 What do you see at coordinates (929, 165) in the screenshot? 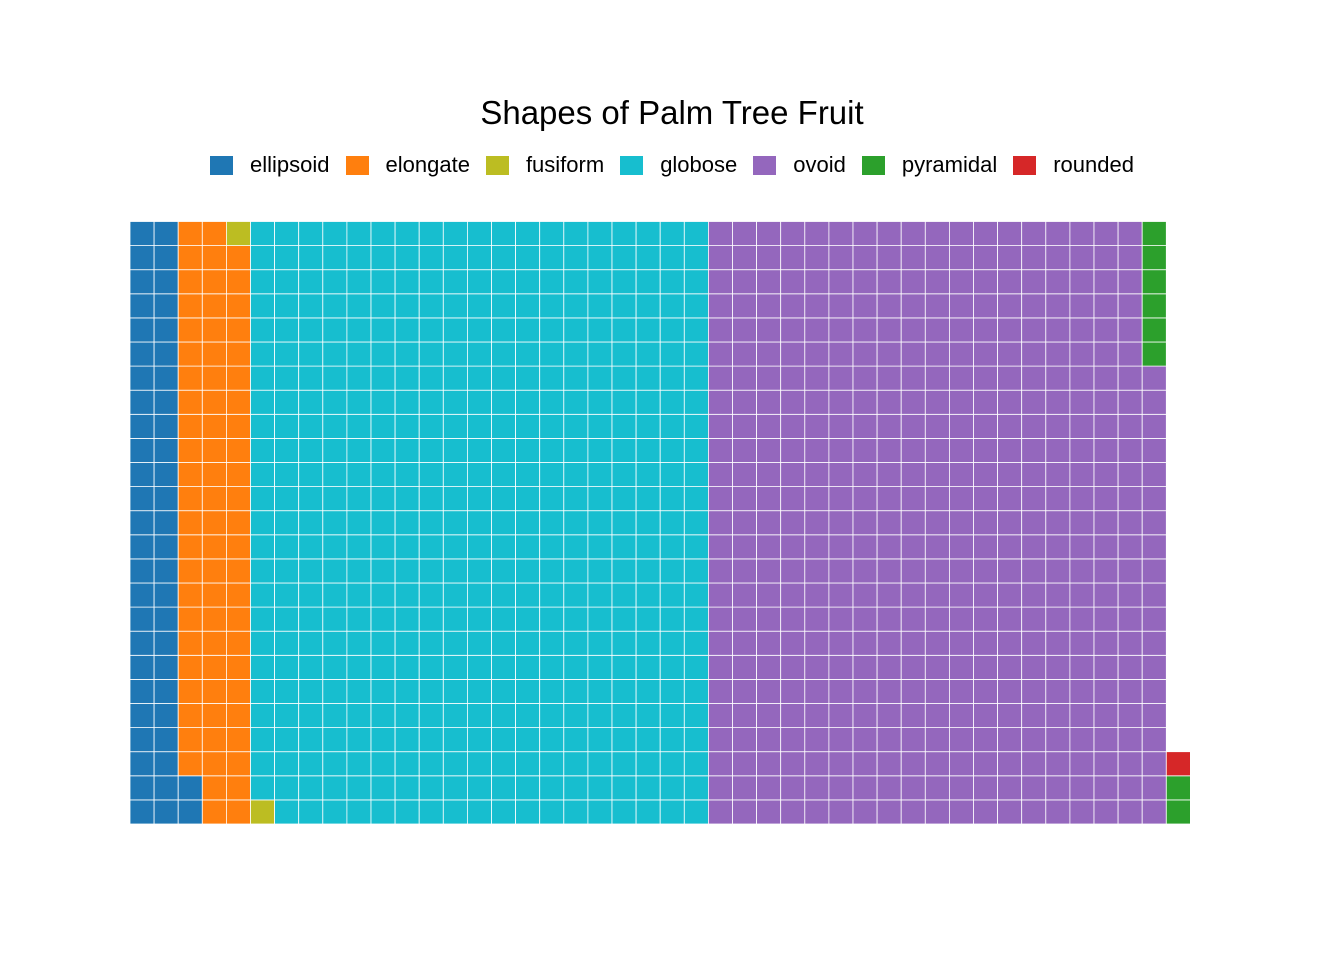
I see `legend-item-pyramidal: pyramidal` at bounding box center [929, 165].